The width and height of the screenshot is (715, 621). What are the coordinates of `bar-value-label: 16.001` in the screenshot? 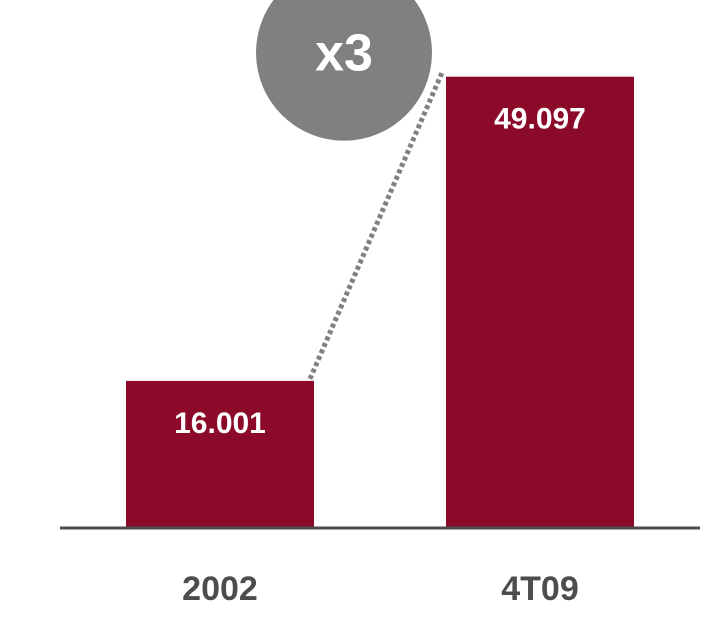 It's located at (220, 423).